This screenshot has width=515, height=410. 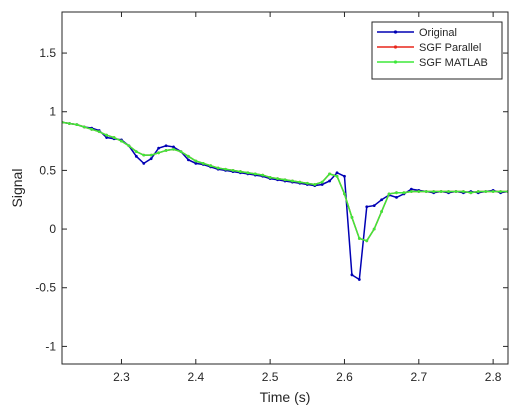 What do you see at coordinates (17, 188) in the screenshot?
I see `y-axis-label: Signal` at bounding box center [17, 188].